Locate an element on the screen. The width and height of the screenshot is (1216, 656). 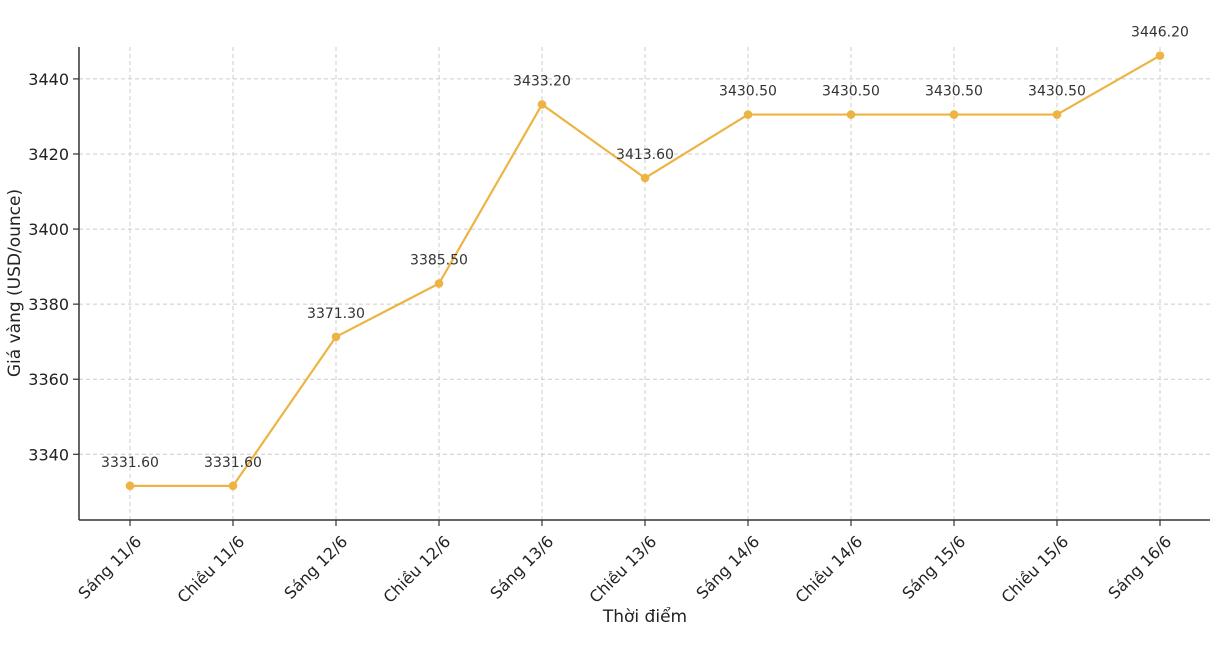
y-tick-label: 3360 is located at coordinates (48, 379).